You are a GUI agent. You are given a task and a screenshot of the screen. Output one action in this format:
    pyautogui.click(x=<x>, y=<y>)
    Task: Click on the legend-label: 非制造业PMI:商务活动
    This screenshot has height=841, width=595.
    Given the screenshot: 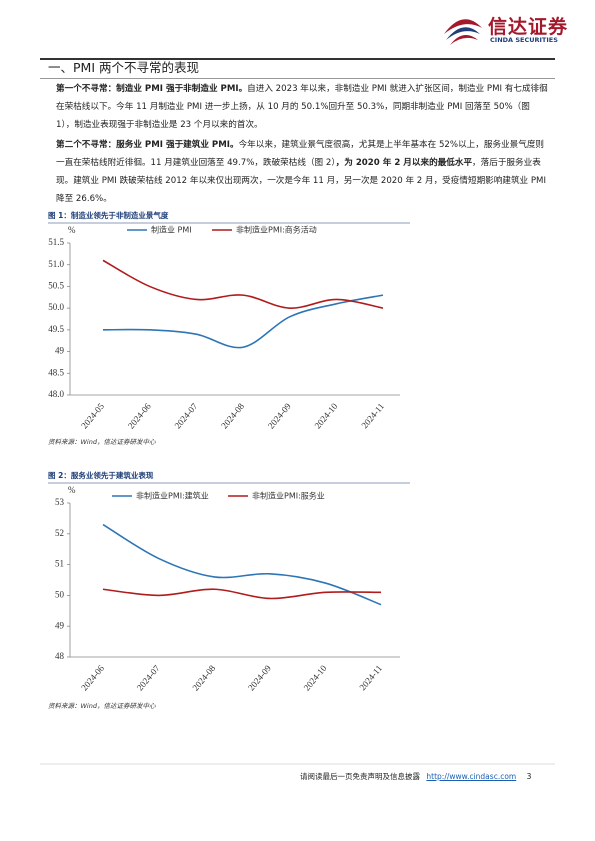 What is the action you would take?
    pyautogui.click(x=276, y=230)
    